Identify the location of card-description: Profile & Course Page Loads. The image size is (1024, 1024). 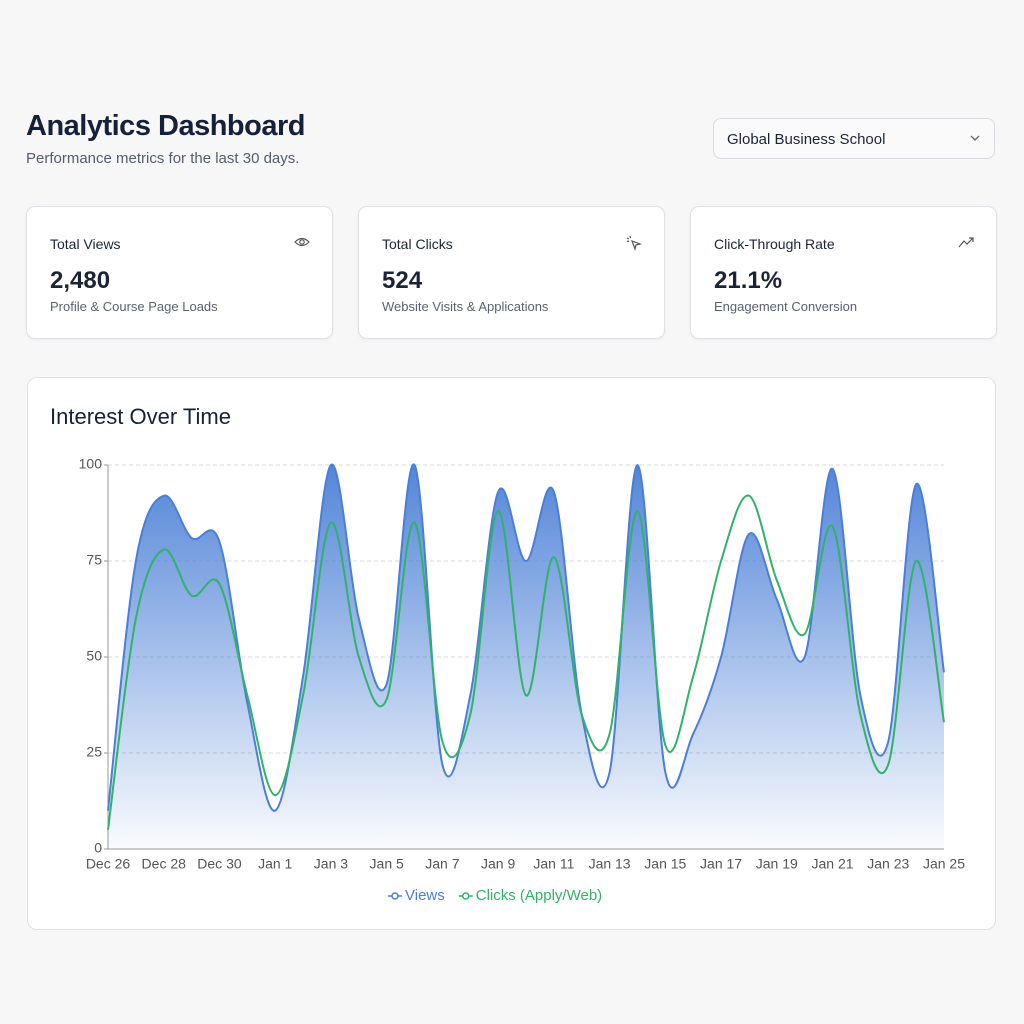
(134, 306).